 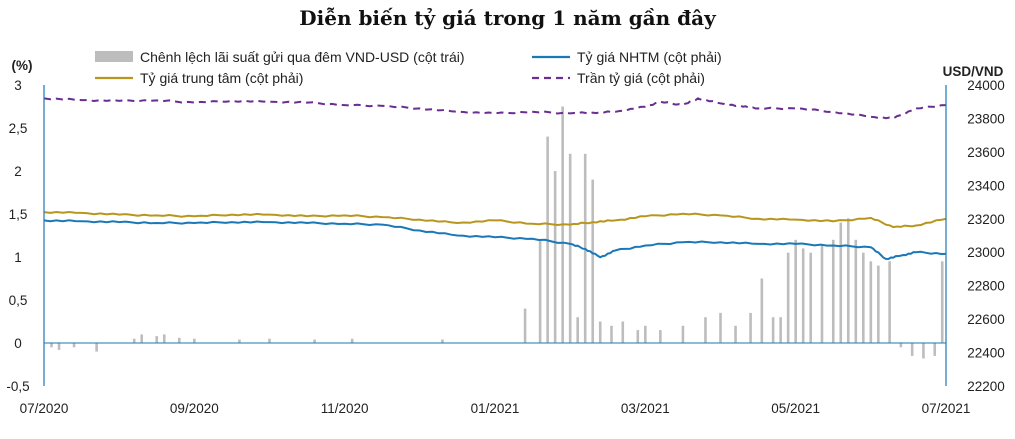 I want to click on x-tick-label: 11/2020, so click(x=345, y=408).